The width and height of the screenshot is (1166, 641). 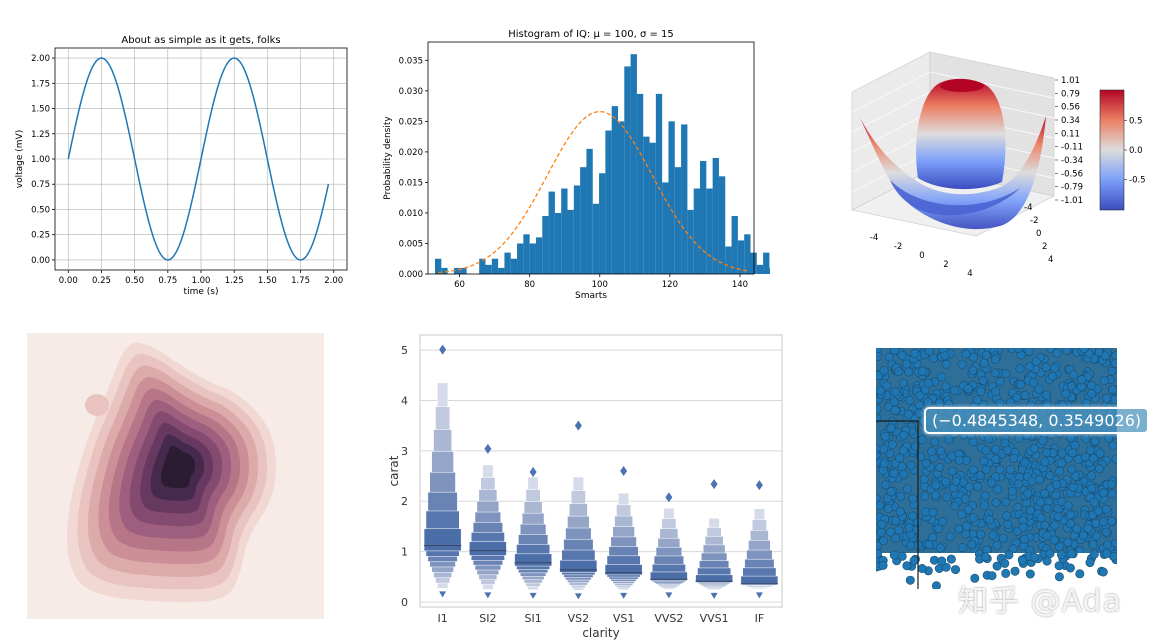 What do you see at coordinates (1070, 108) in the screenshot?
I see `z-tick-label: 0.56` at bounding box center [1070, 108].